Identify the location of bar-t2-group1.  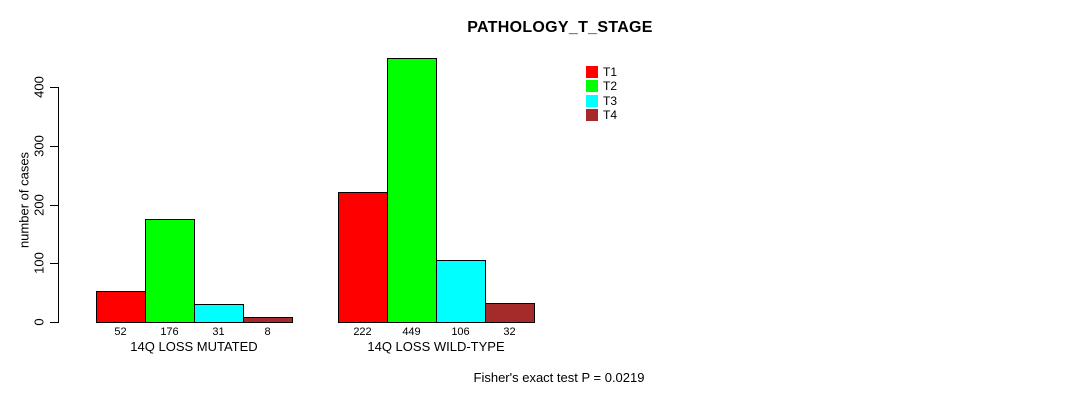
(170, 271).